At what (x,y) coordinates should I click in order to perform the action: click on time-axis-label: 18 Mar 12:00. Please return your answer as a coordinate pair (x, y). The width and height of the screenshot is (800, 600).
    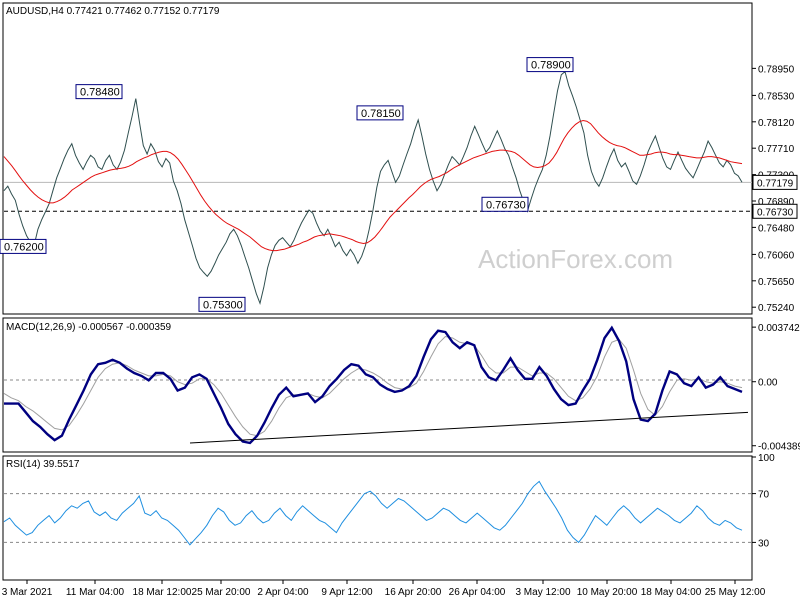
    Looking at the image, I should click on (162, 592).